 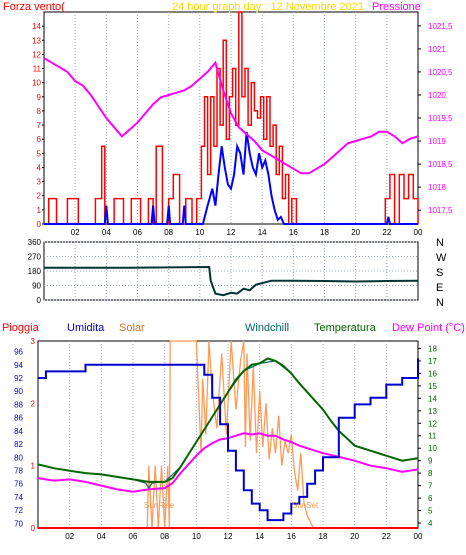 What do you see at coordinates (86, 328) in the screenshot?
I see `humidity-axis-title: Umidita` at bounding box center [86, 328].